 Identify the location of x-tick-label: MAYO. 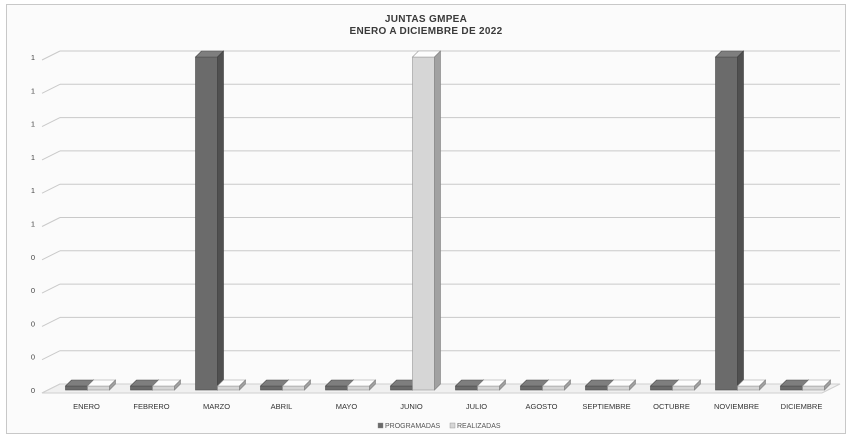
(347, 406).